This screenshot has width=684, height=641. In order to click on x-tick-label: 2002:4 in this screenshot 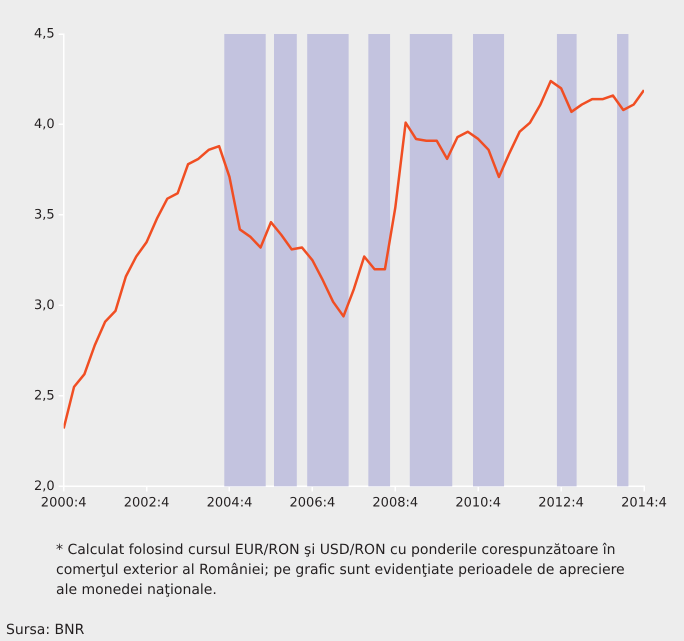, I will do `click(147, 503)`.